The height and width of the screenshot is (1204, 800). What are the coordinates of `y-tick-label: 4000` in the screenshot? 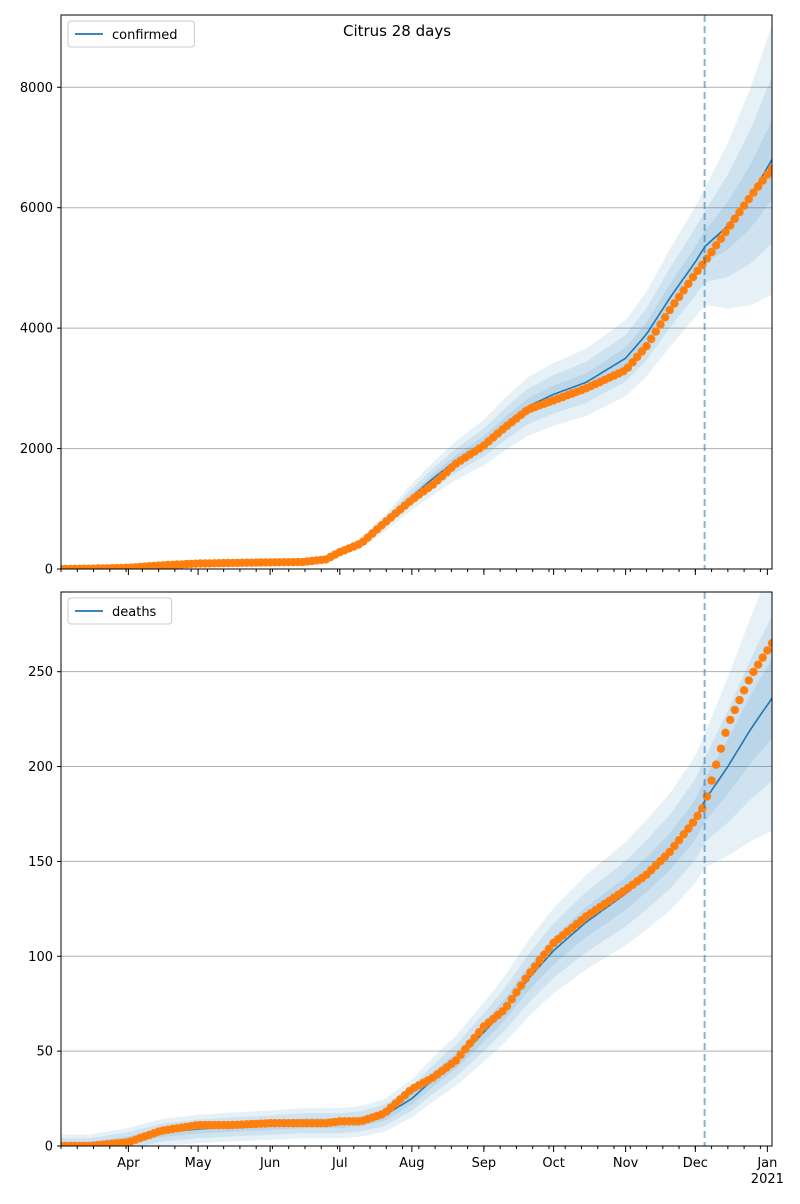 It's located at (36, 329).